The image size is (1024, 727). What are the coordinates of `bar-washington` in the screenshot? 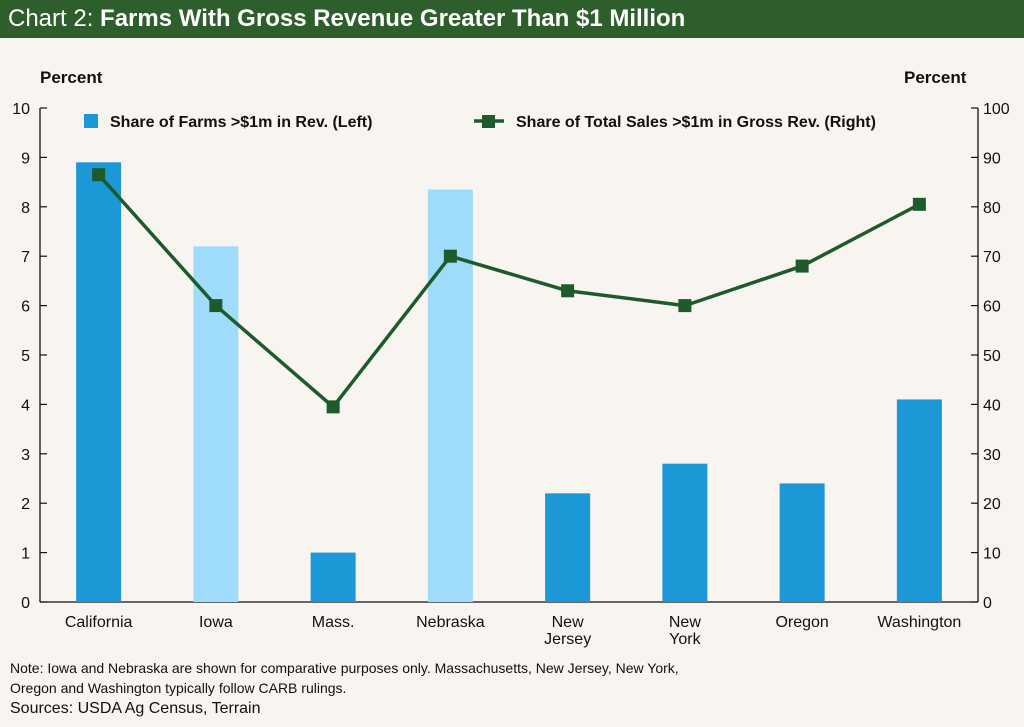 It's located at (919, 500).